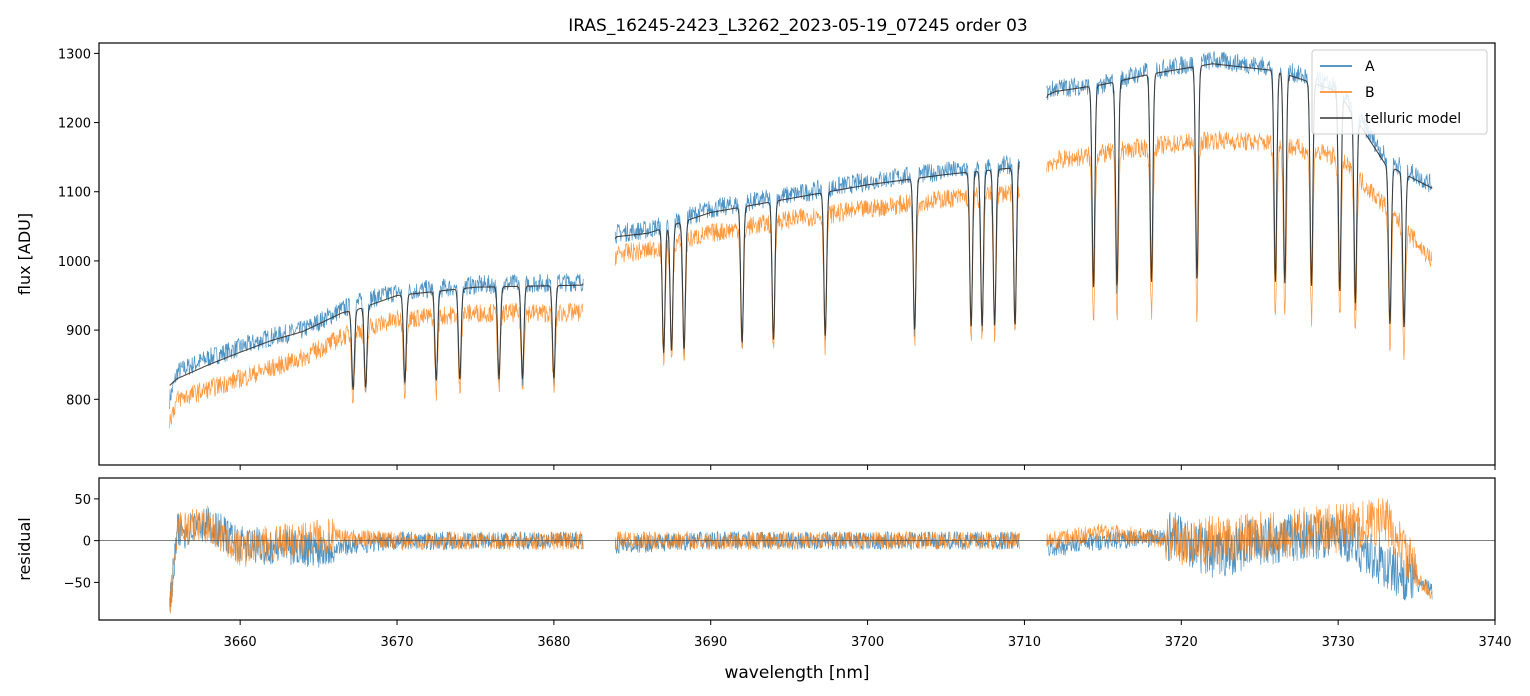 The height and width of the screenshot is (696, 1530). What do you see at coordinates (867, 642) in the screenshot?
I see `x-tick-label: 3700` at bounding box center [867, 642].